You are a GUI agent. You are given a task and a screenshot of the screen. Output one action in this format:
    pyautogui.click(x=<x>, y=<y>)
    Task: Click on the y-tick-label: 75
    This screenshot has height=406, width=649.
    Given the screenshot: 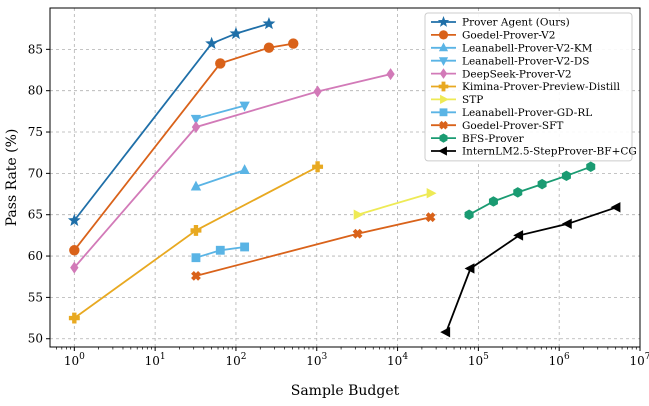 What is the action you would take?
    pyautogui.click(x=35, y=132)
    